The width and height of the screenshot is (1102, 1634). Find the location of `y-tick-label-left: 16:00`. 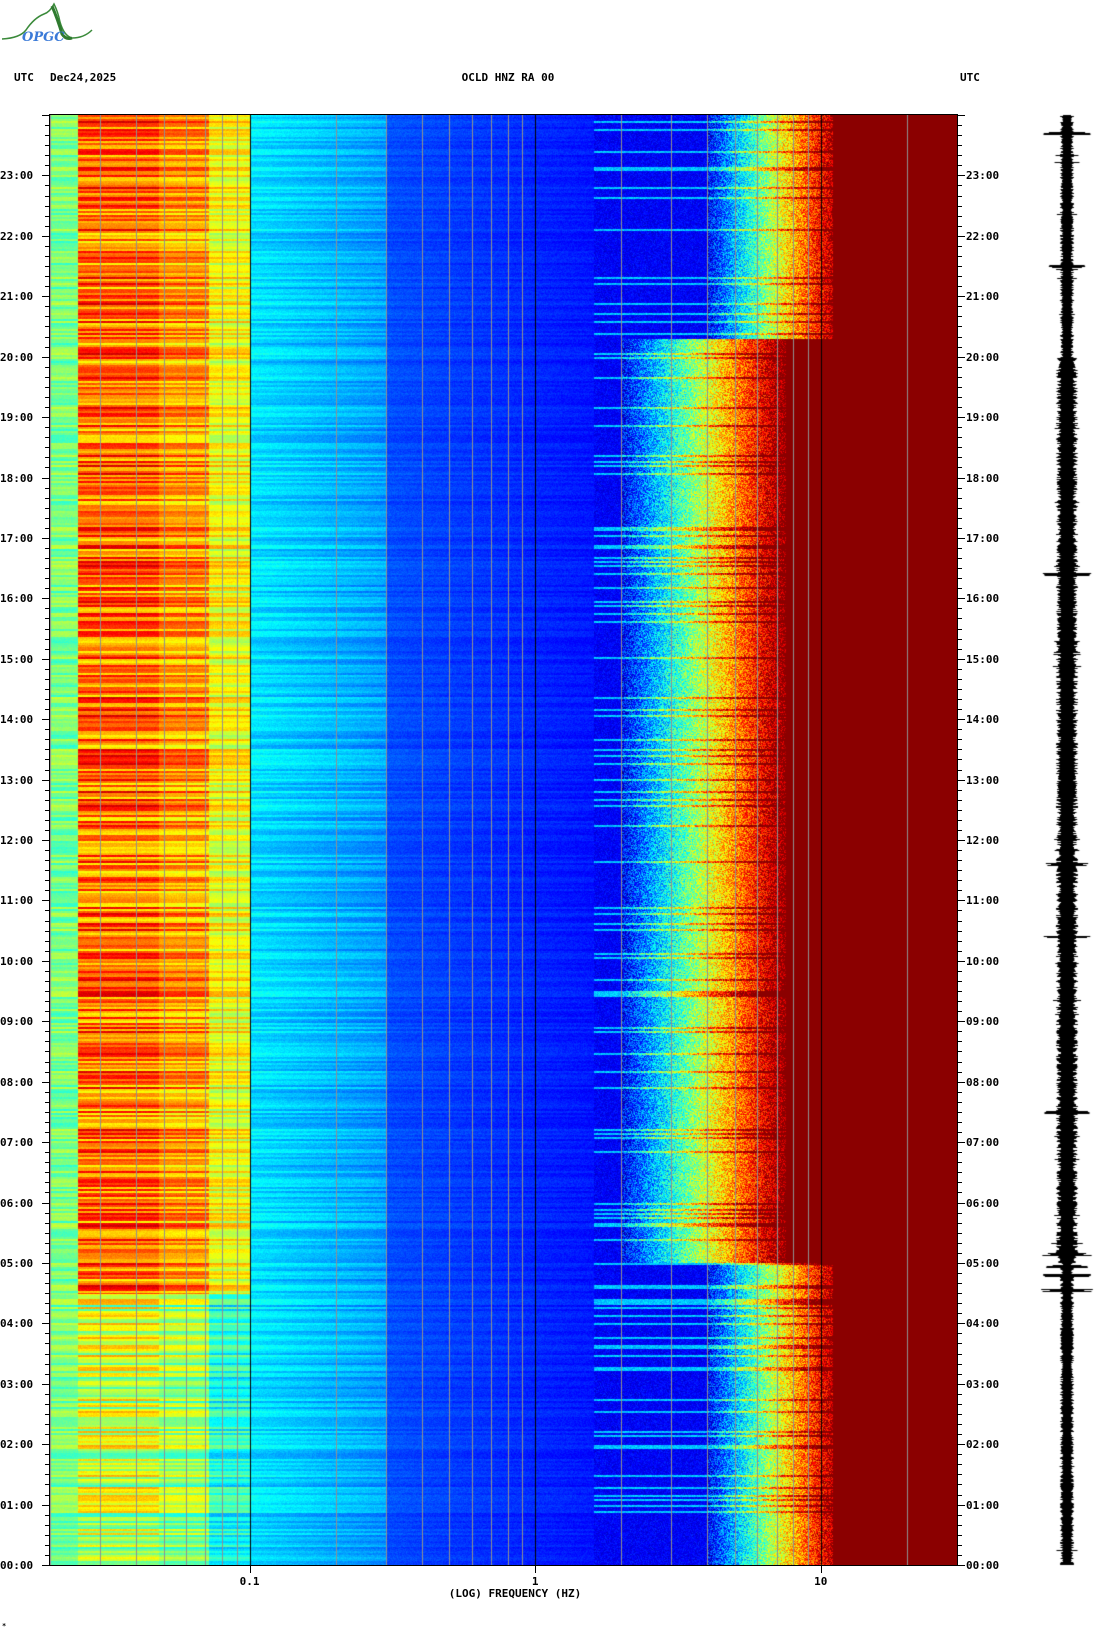

y-tick-label-left: 16:00 is located at coordinates (17, 599).